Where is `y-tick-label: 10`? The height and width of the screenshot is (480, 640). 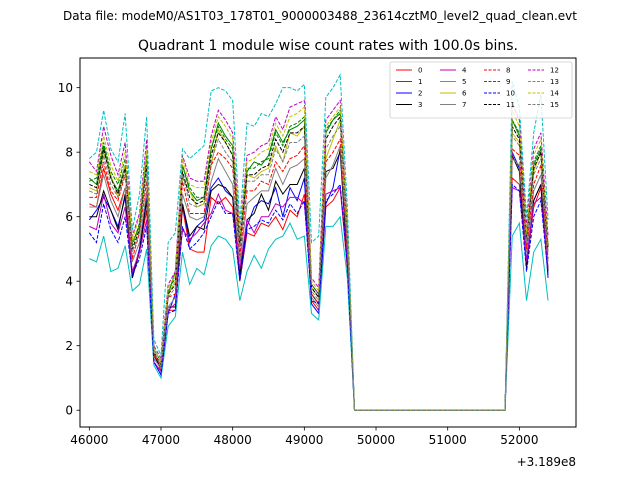
y-tick-label: 10 is located at coordinates (65, 88).